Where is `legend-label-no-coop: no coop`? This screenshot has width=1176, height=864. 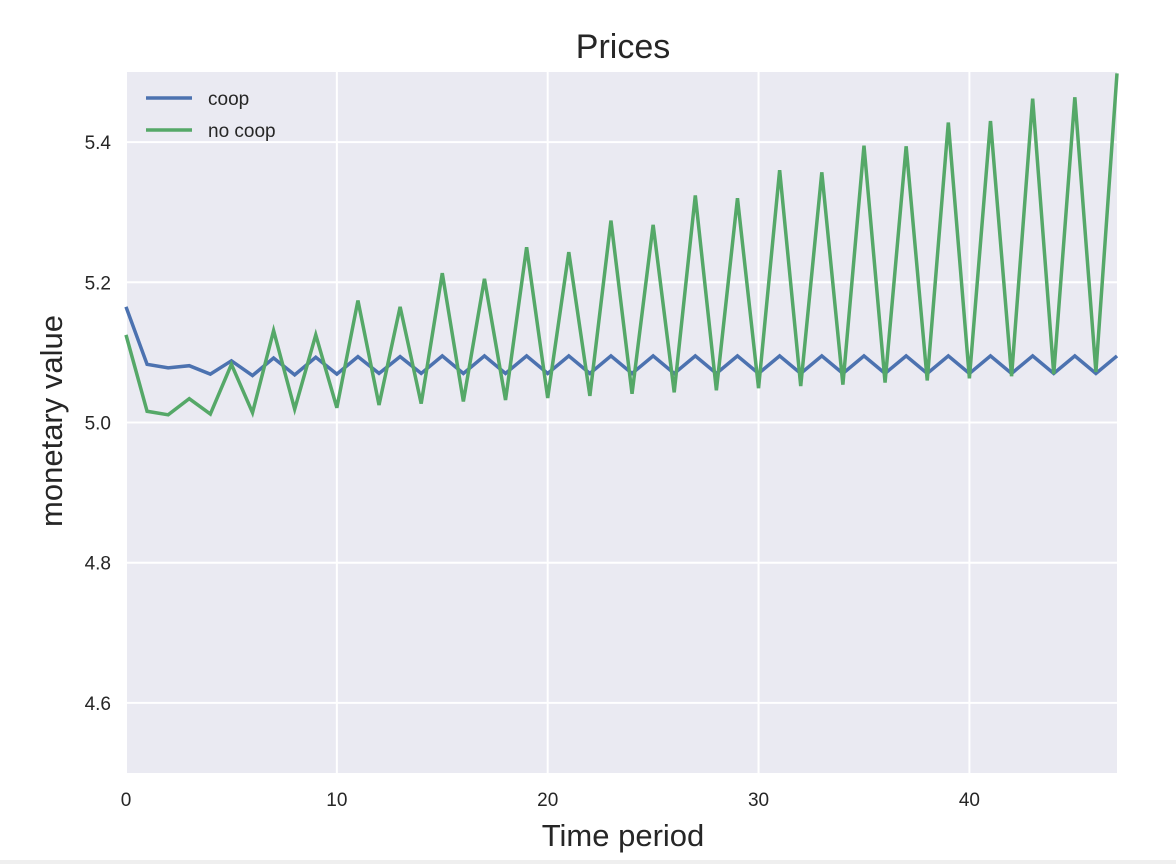 legend-label-no-coop: no coop is located at coordinates (242, 131).